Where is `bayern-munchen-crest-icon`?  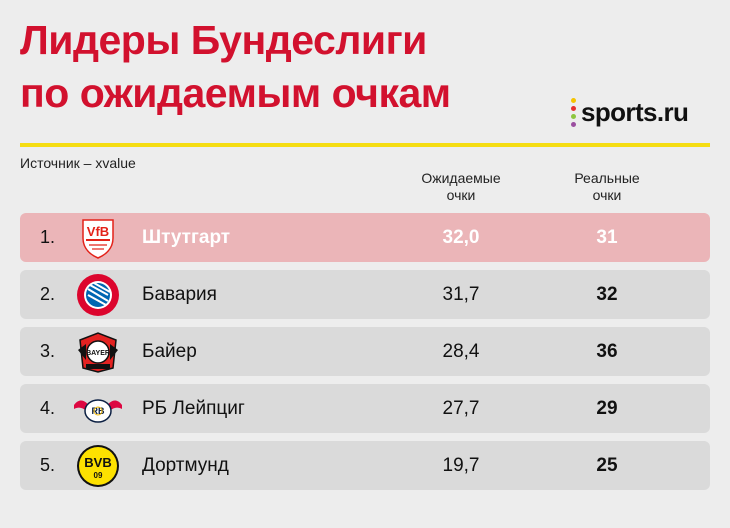 bayern-munchen-crest-icon is located at coordinates (98, 295).